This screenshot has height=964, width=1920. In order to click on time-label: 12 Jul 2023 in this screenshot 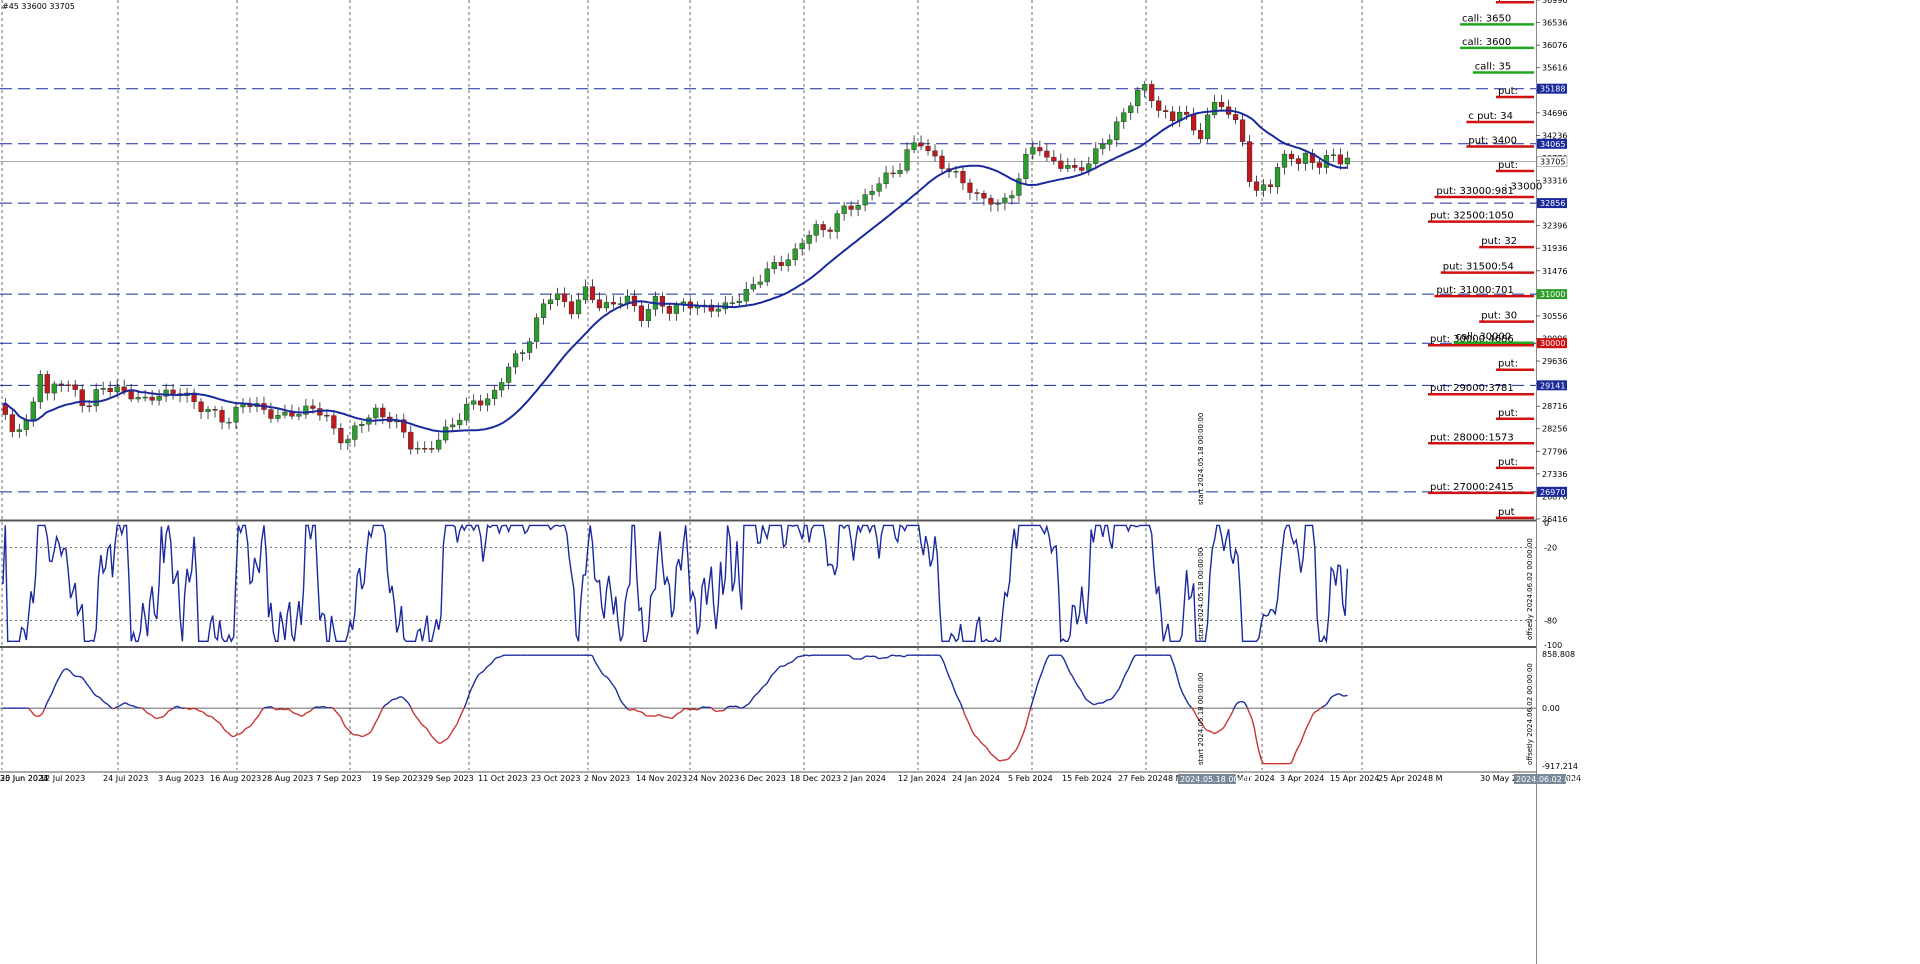, I will do `click(62, 778)`.